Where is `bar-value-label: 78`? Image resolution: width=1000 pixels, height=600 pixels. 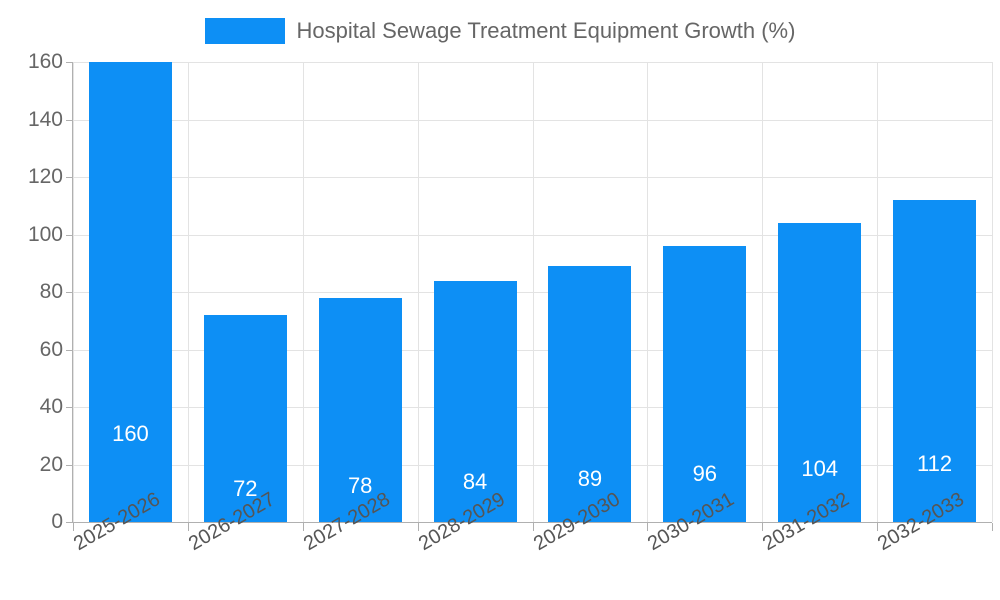 bar-value-label: 78 is located at coordinates (360, 485).